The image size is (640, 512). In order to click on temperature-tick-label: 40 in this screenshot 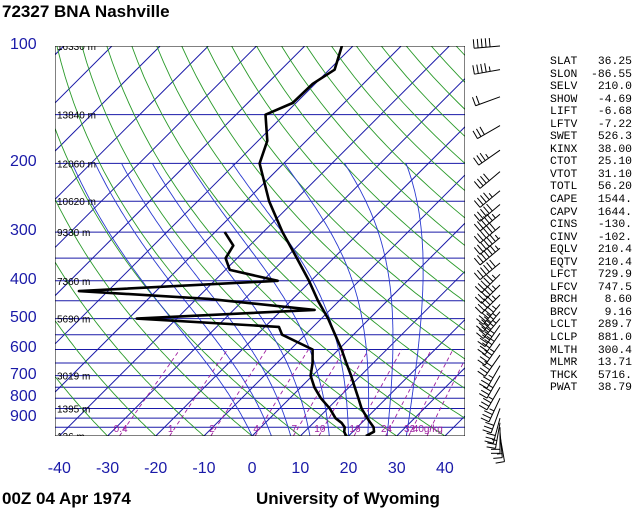, I will do `click(445, 468)`.